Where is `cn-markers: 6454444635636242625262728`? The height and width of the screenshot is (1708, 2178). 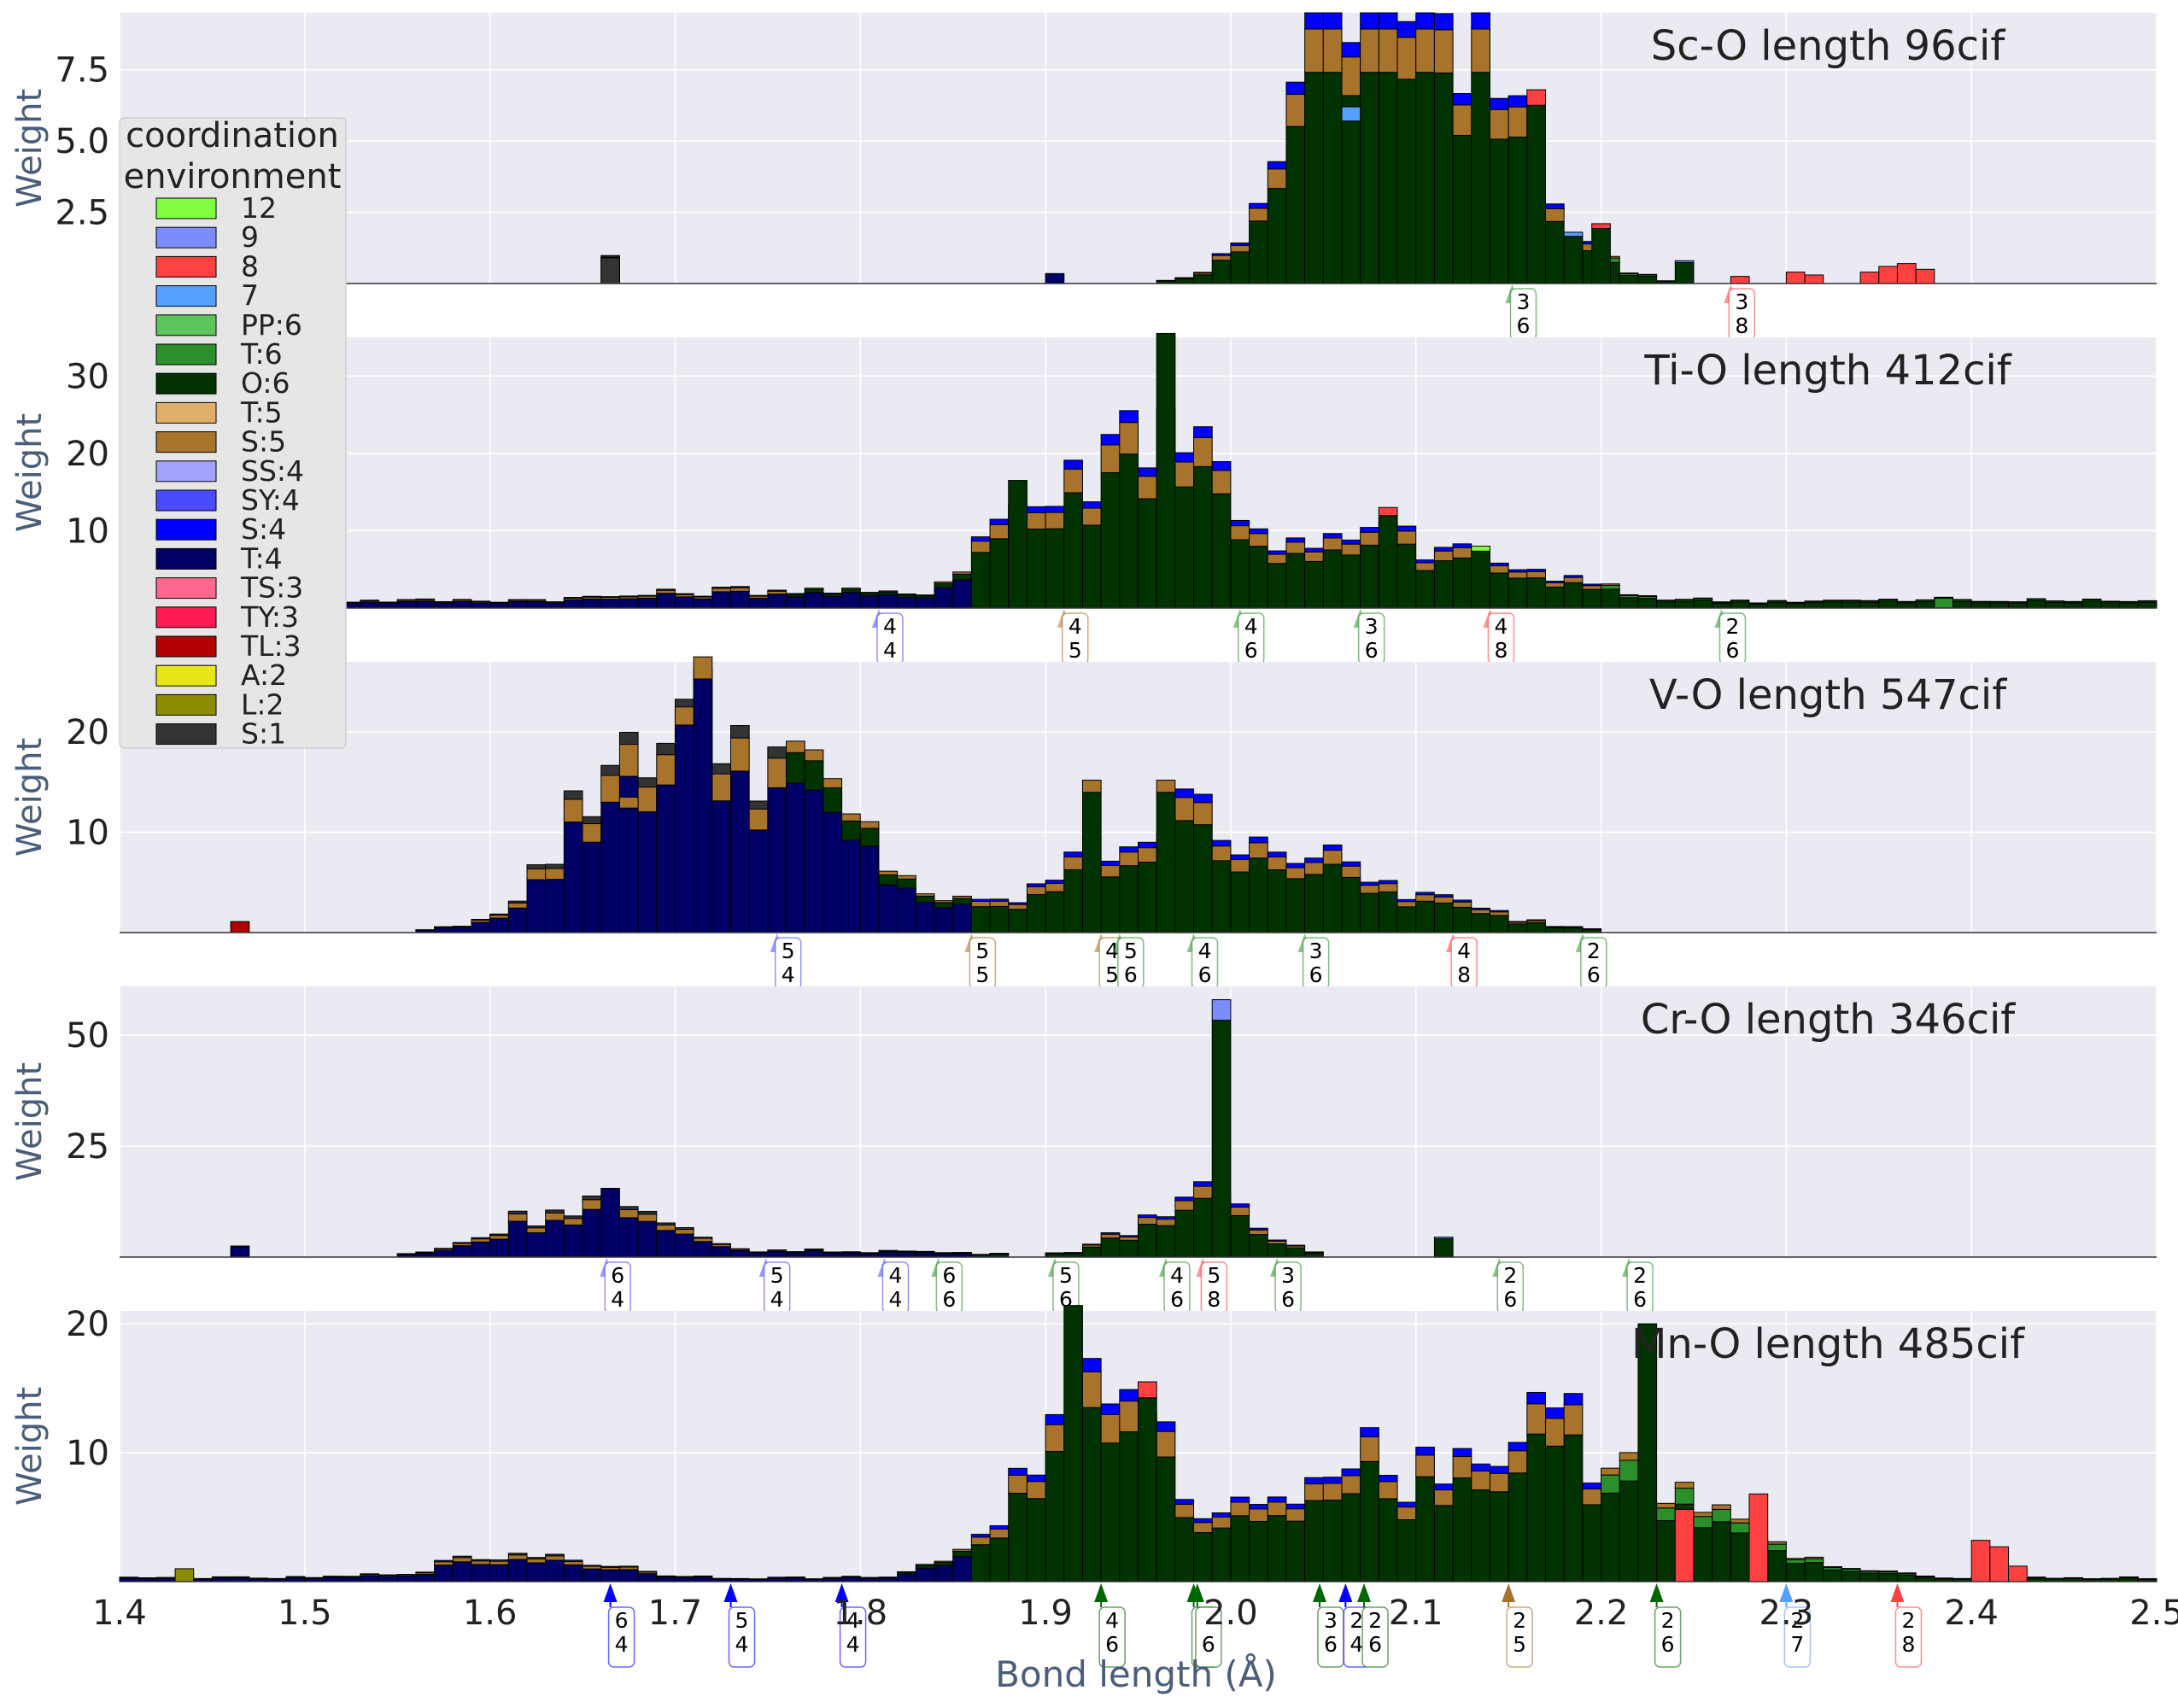 cn-markers: 6454444635636242625262728 is located at coordinates (1263, 1625).